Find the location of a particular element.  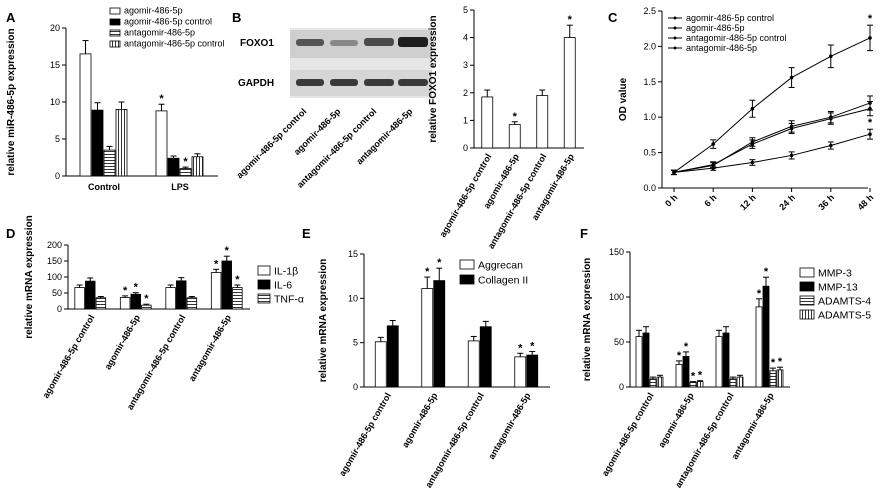

legend-label: Collagen II is located at coordinates (503, 281).